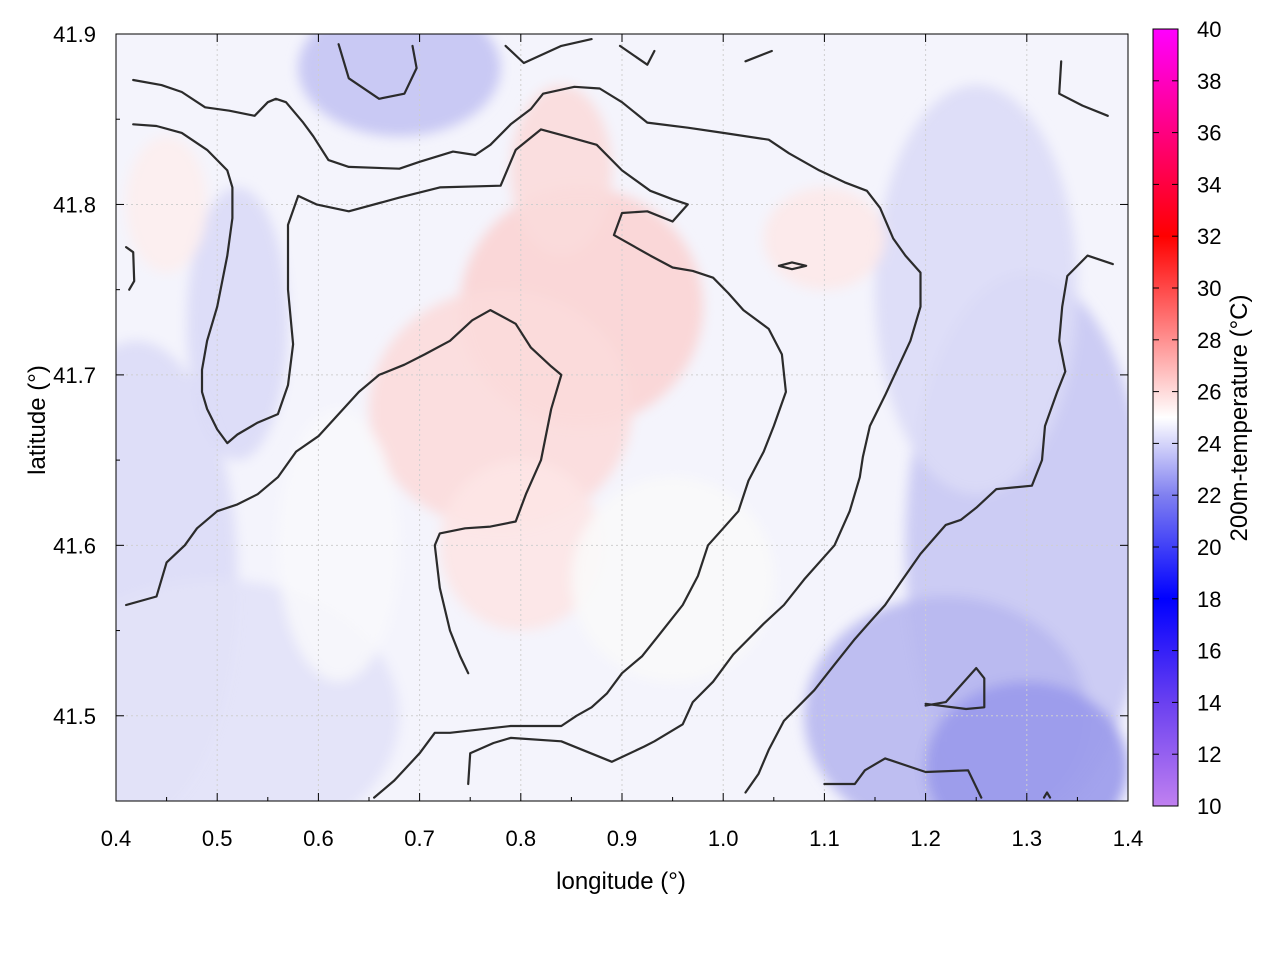 The height and width of the screenshot is (960, 1280). Describe the element at coordinates (1209, 392) in the screenshot. I see `colorbar-tick-label: 26` at that location.